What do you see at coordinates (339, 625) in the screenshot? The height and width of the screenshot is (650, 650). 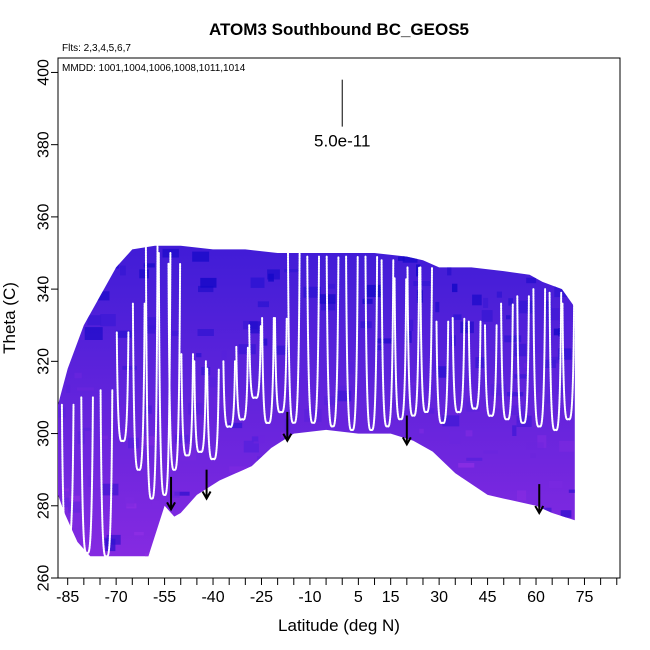 I see `x-axis-label: Latitude (deg N)` at bounding box center [339, 625].